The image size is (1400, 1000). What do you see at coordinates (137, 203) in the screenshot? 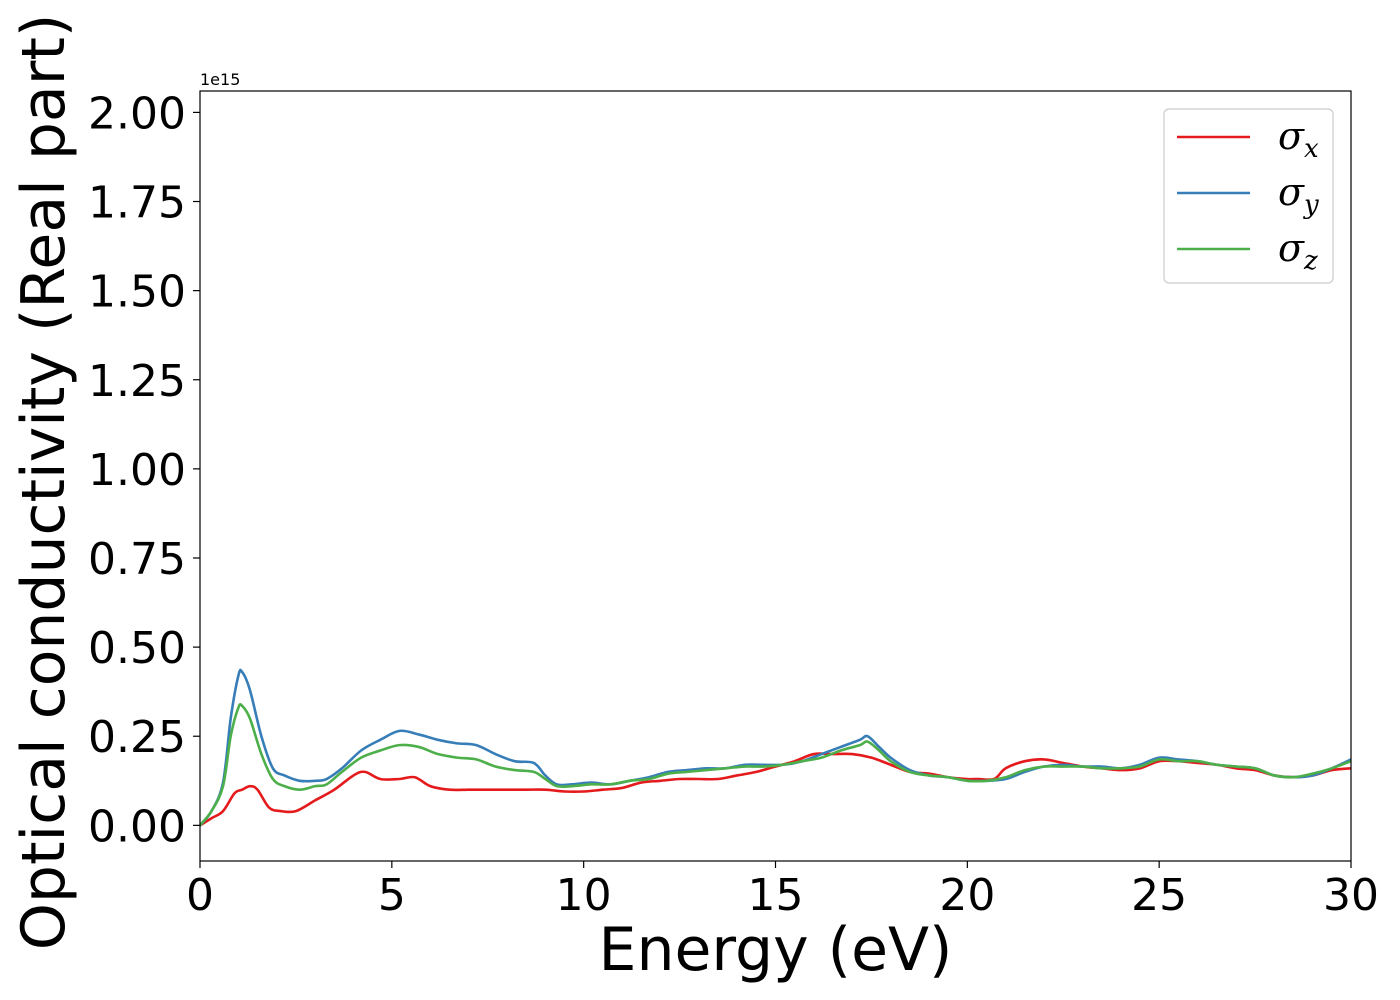
I see `y-tick-label: 1.75` at bounding box center [137, 203].